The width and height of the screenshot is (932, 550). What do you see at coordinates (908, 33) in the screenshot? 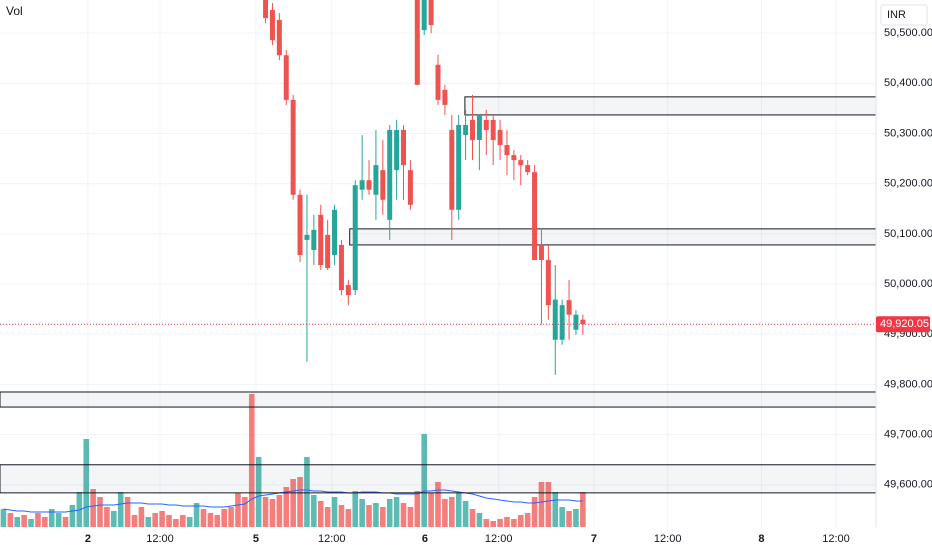
I see `y-tick-label: 50,500.00` at bounding box center [908, 33].